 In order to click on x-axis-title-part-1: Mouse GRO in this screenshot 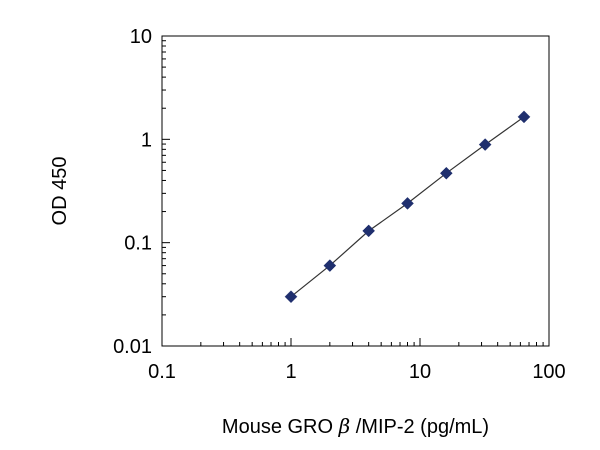, I will do `click(280, 427)`.